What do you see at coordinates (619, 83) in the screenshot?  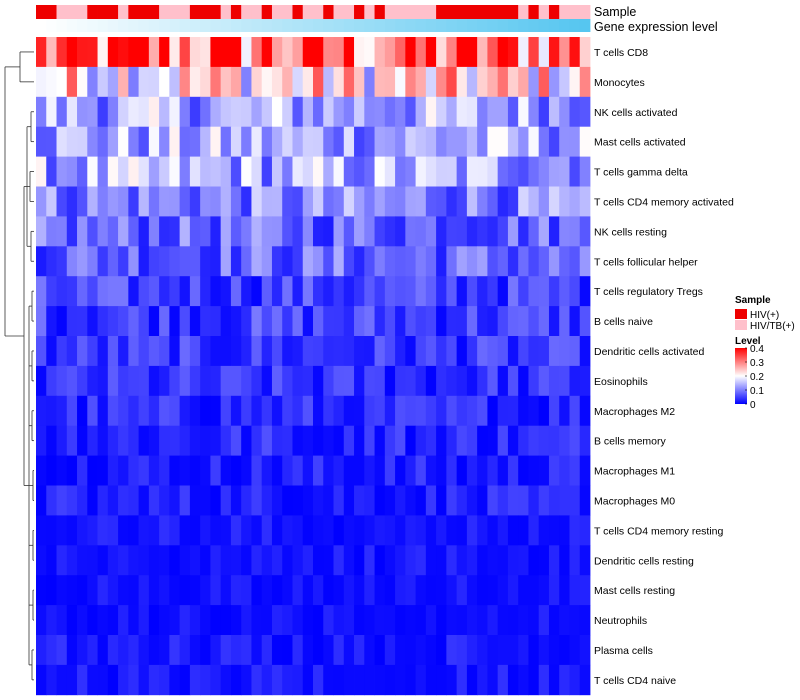 I see `row-label: Monocytes` at bounding box center [619, 83].